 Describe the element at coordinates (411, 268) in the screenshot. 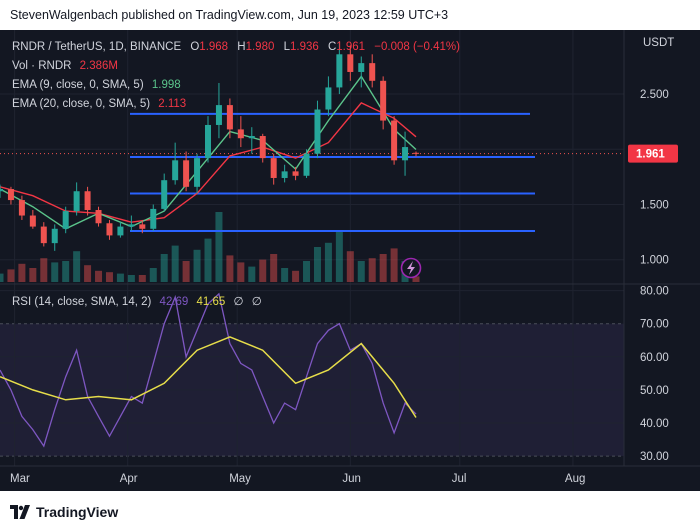

I see `flash-icon` at that location.